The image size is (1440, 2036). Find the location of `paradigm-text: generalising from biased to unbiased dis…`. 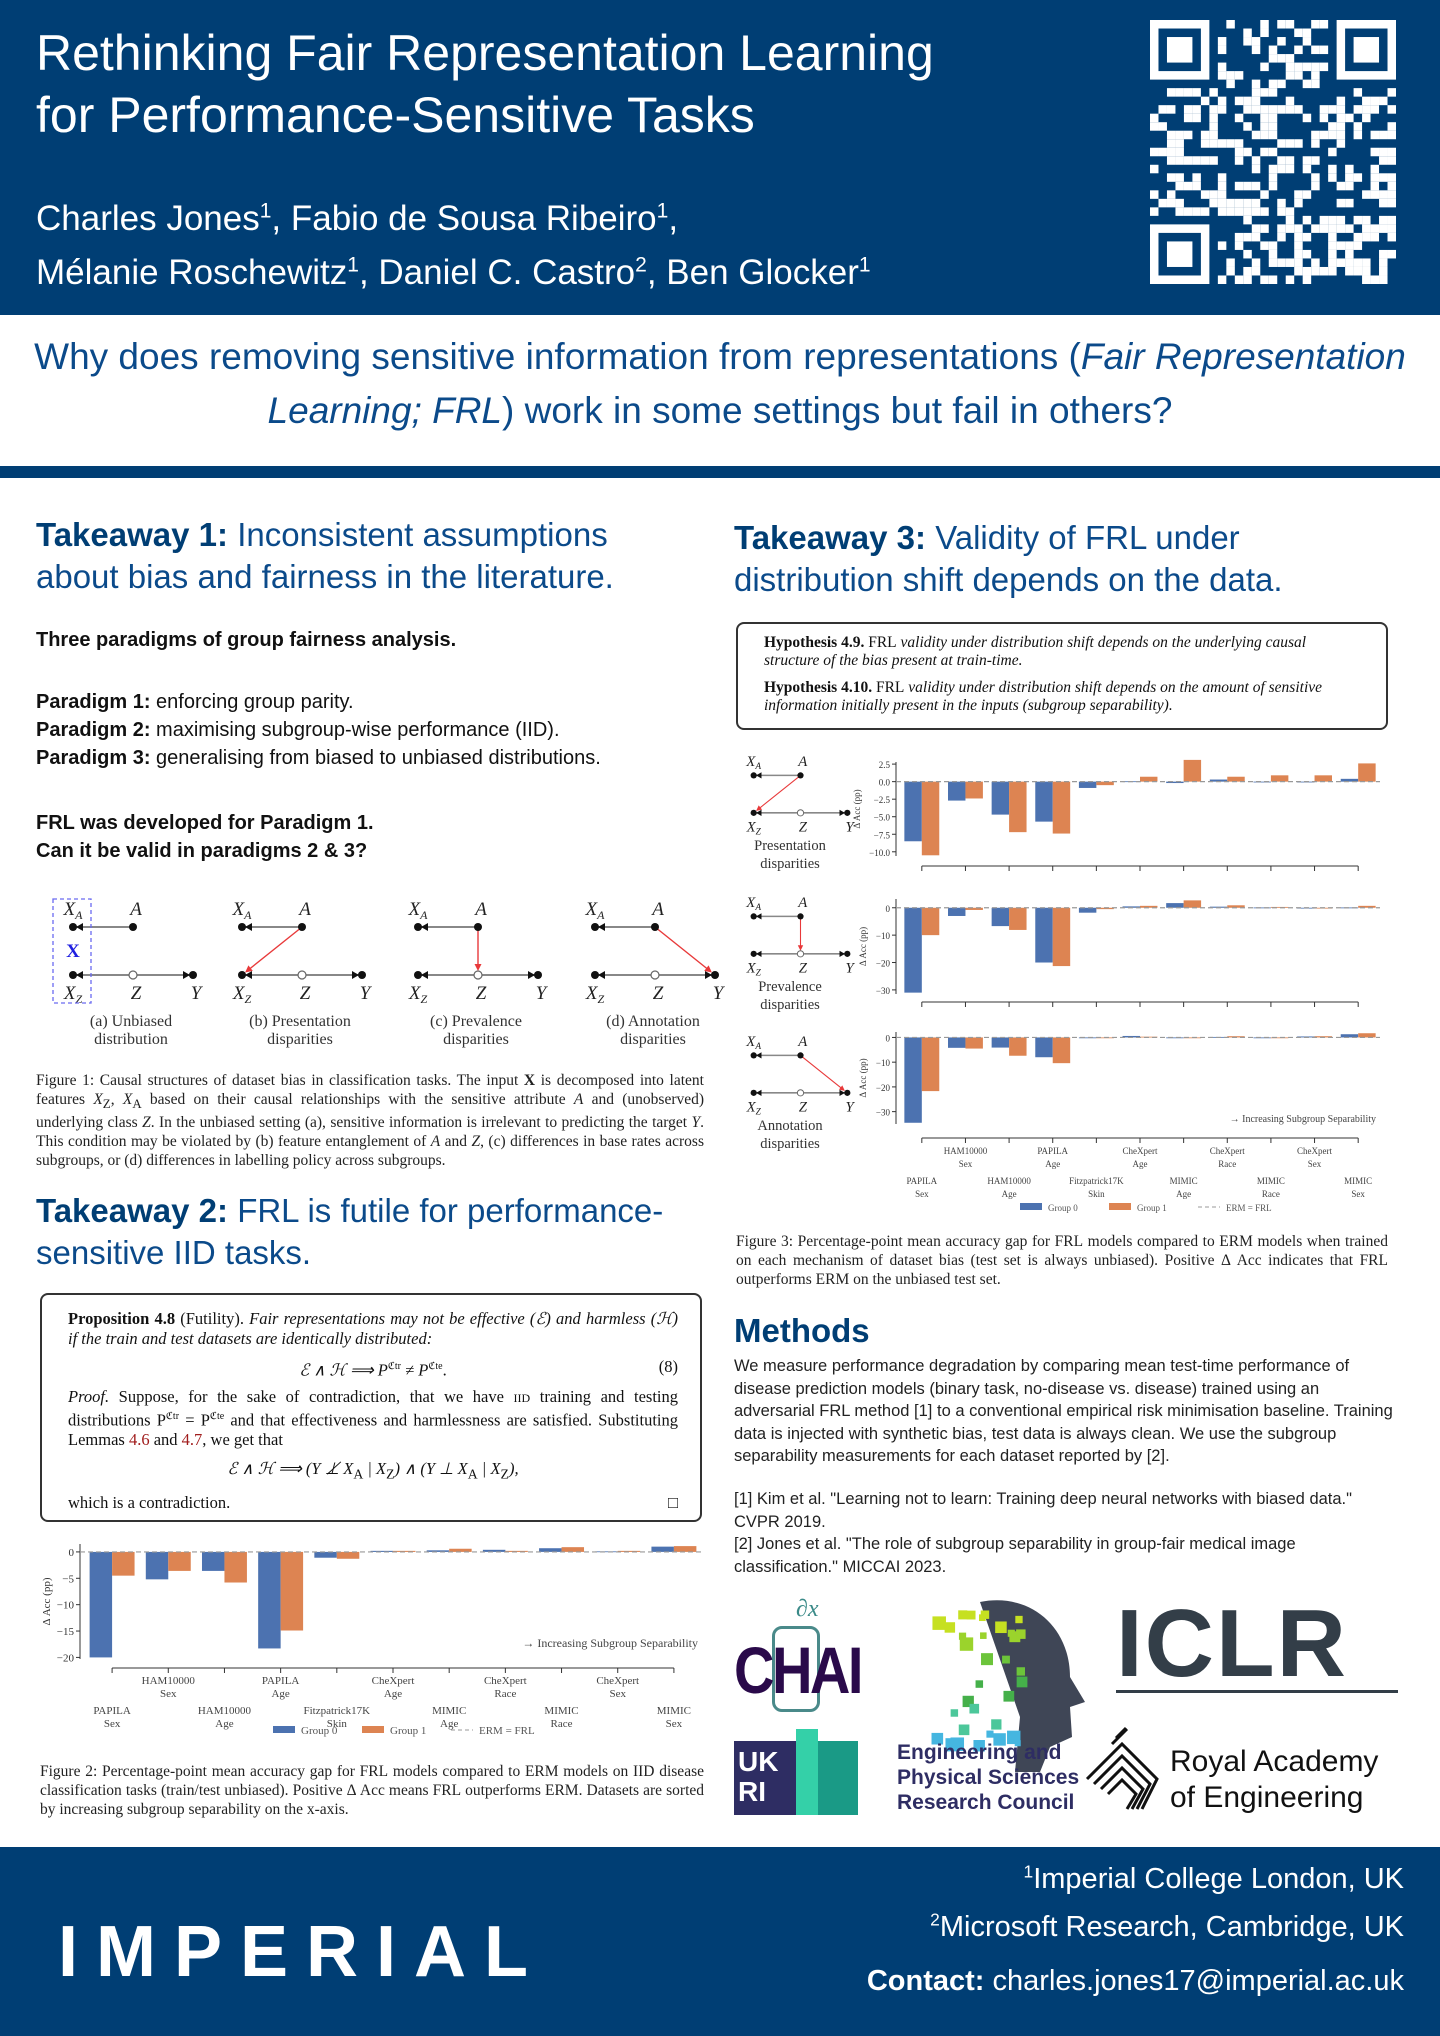

paradigm-text: generalising from biased to unbiased dis… is located at coordinates (378, 758).